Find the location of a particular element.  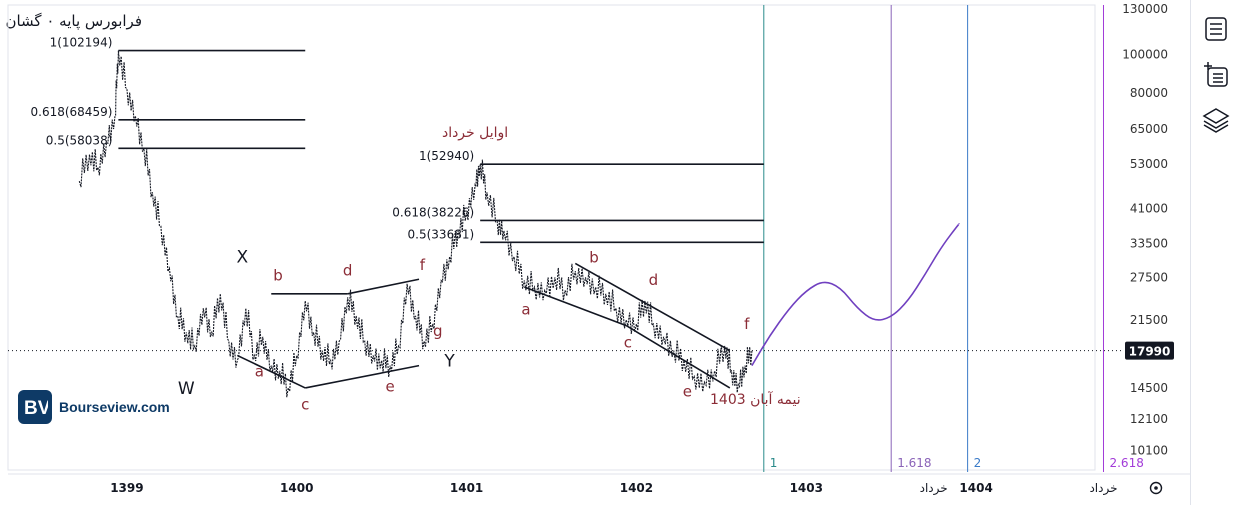

y-tick-label: 12100 is located at coordinates (1149, 419).